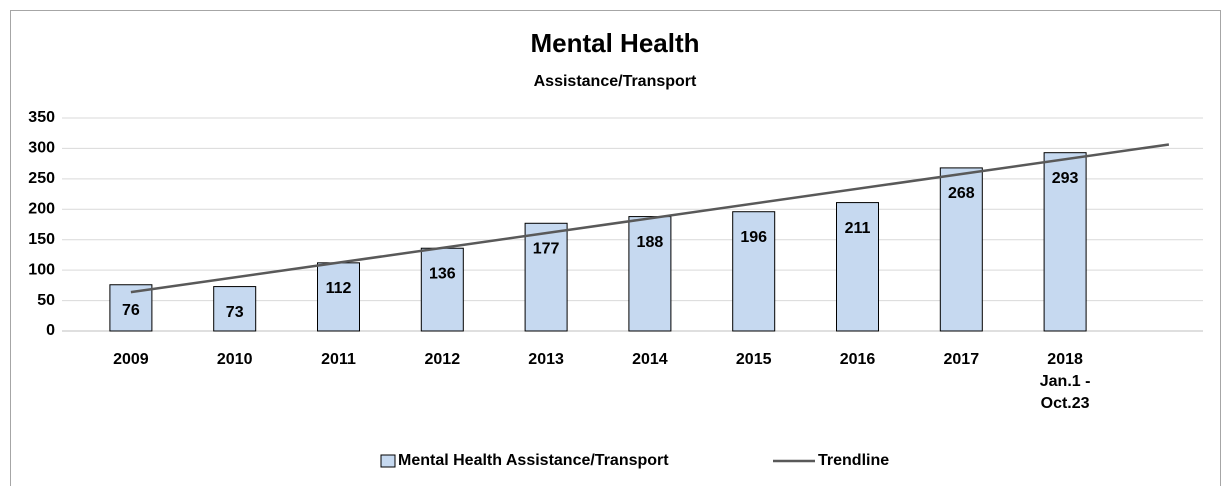  Describe the element at coordinates (962, 359) in the screenshot. I see `x-tick-label: 2017` at that location.